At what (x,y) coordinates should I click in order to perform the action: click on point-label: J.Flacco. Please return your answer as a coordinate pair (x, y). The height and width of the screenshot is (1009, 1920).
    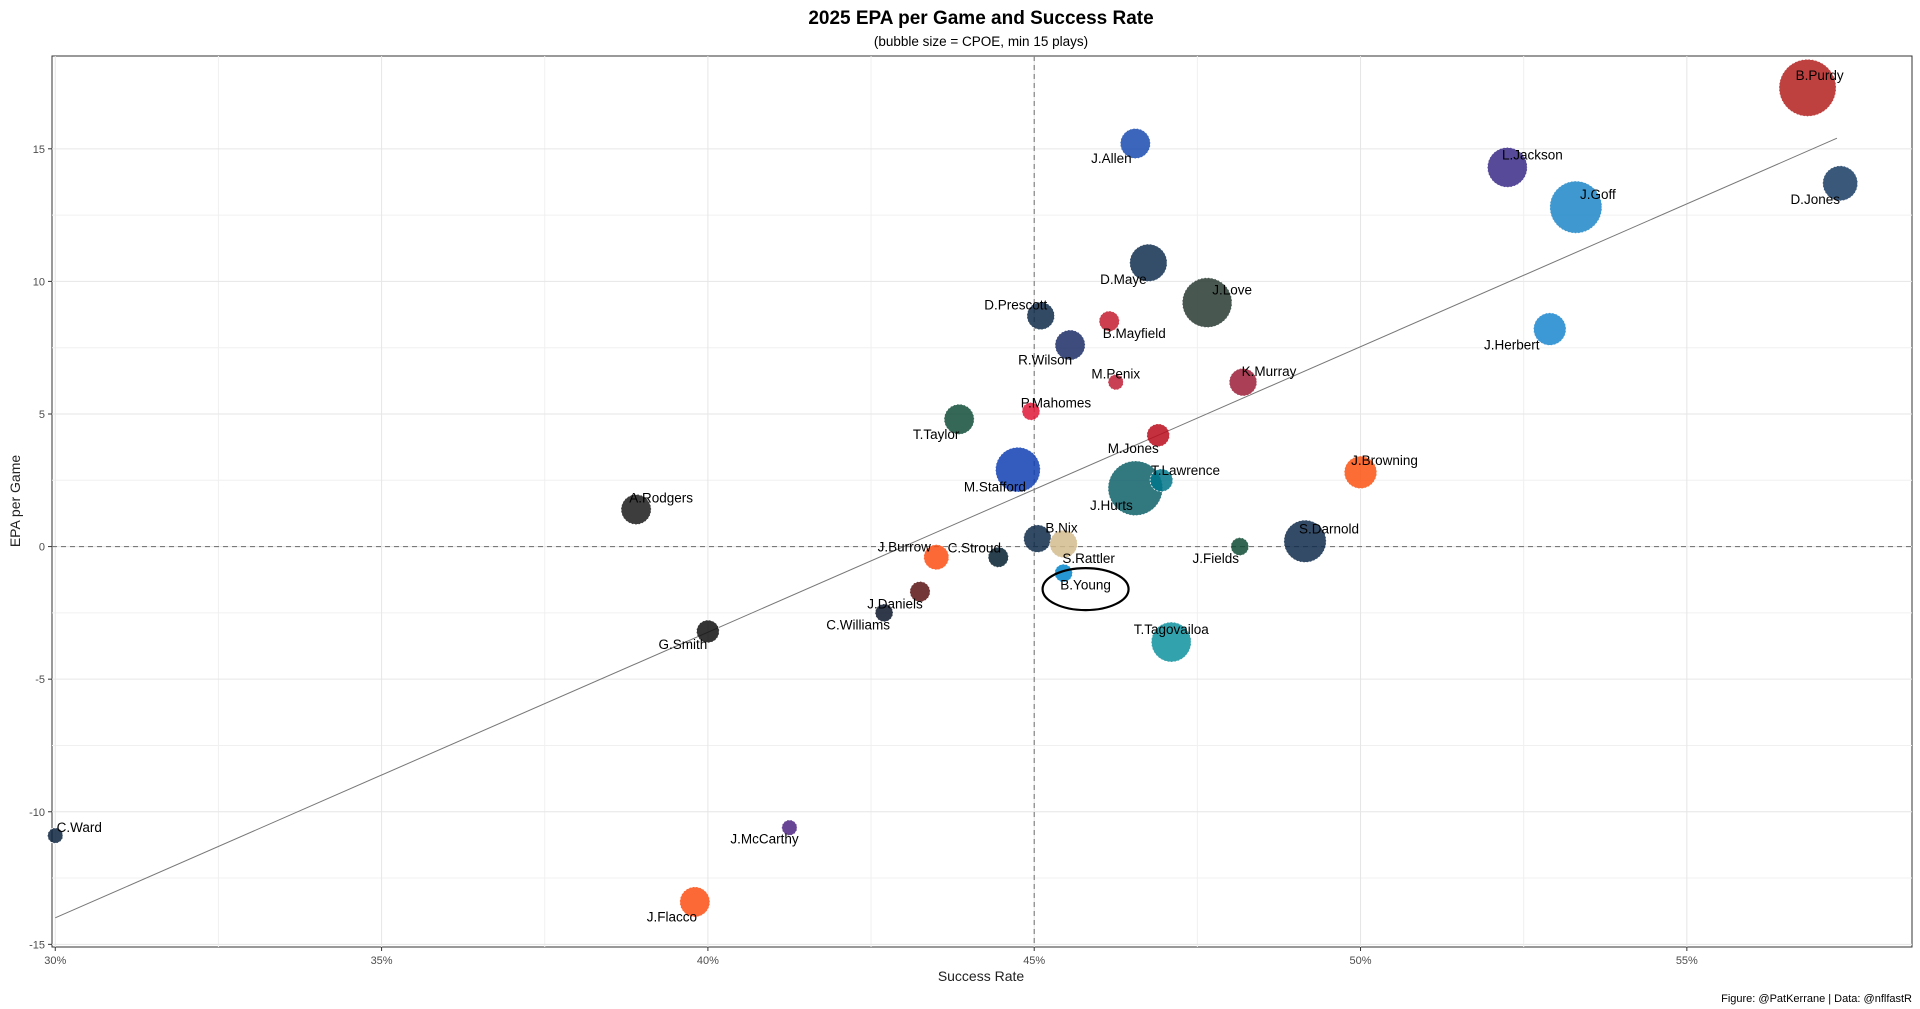
    Looking at the image, I should click on (672, 916).